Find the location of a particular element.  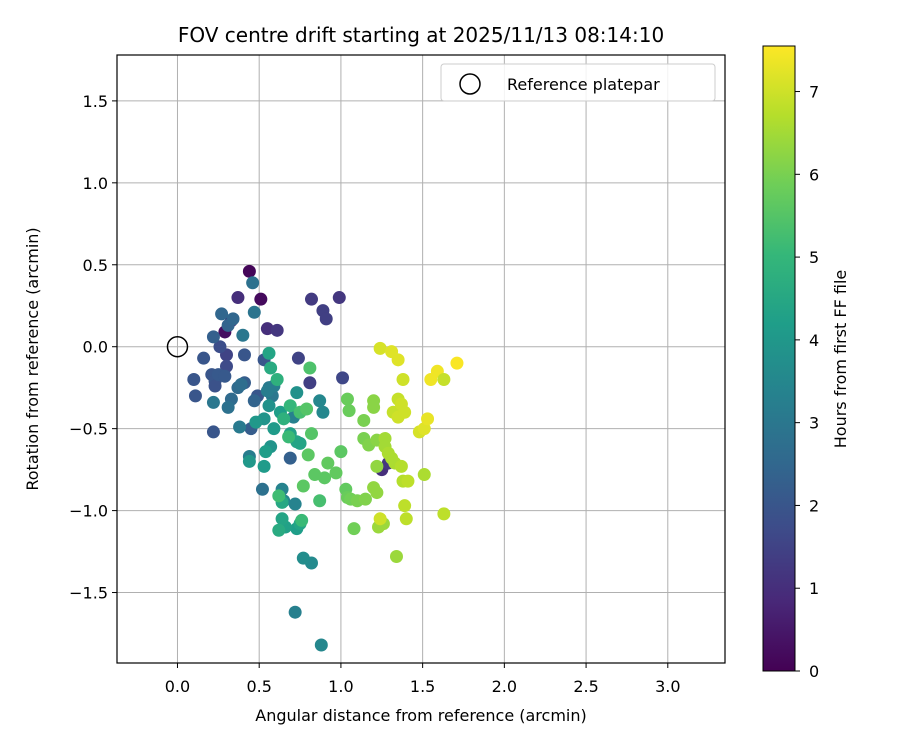

colorbar-tick-label: 4 is located at coordinates (814, 340).